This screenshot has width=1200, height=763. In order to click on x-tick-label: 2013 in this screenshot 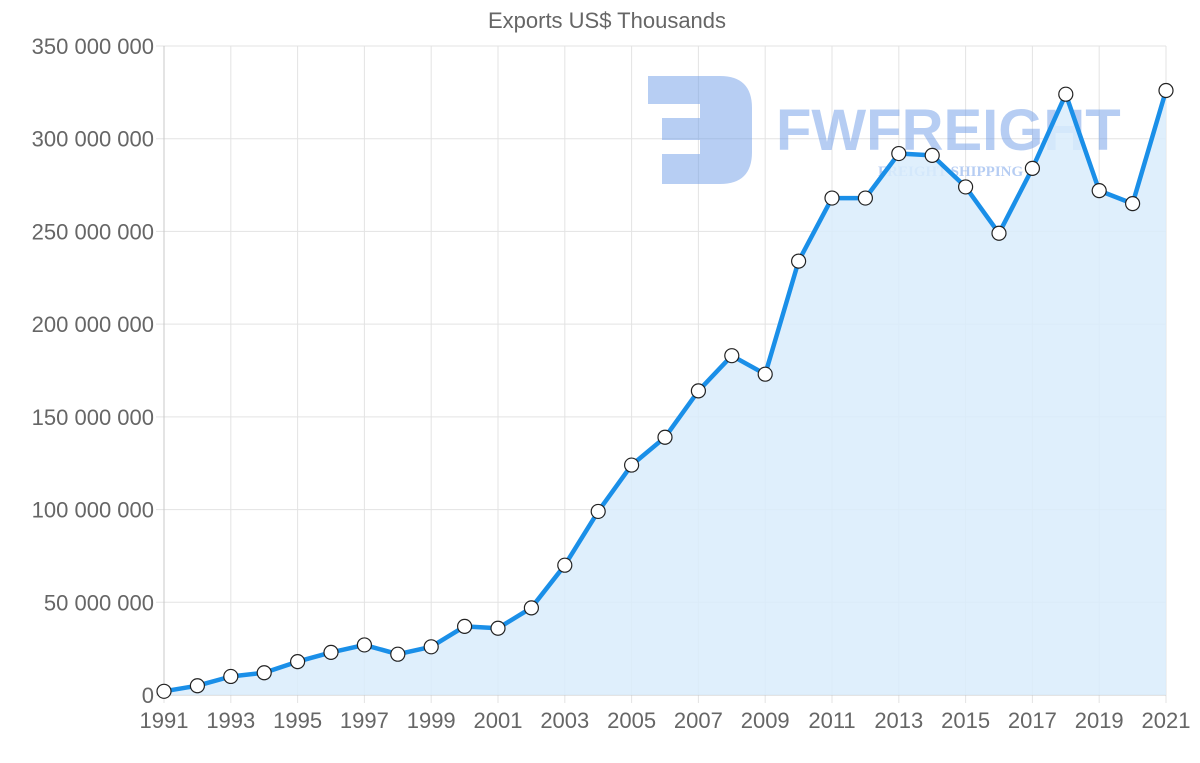, I will do `click(898, 720)`.